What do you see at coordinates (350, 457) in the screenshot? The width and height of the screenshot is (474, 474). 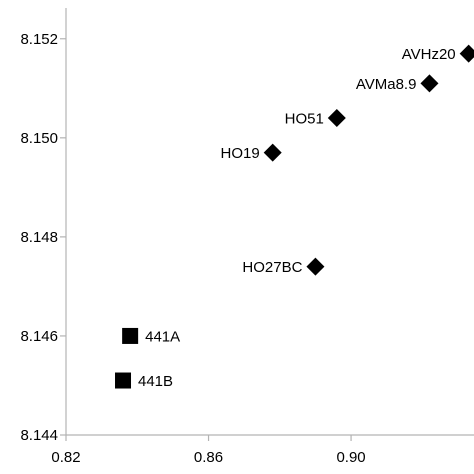 I see `x-tick-label: 0.90` at bounding box center [350, 457].